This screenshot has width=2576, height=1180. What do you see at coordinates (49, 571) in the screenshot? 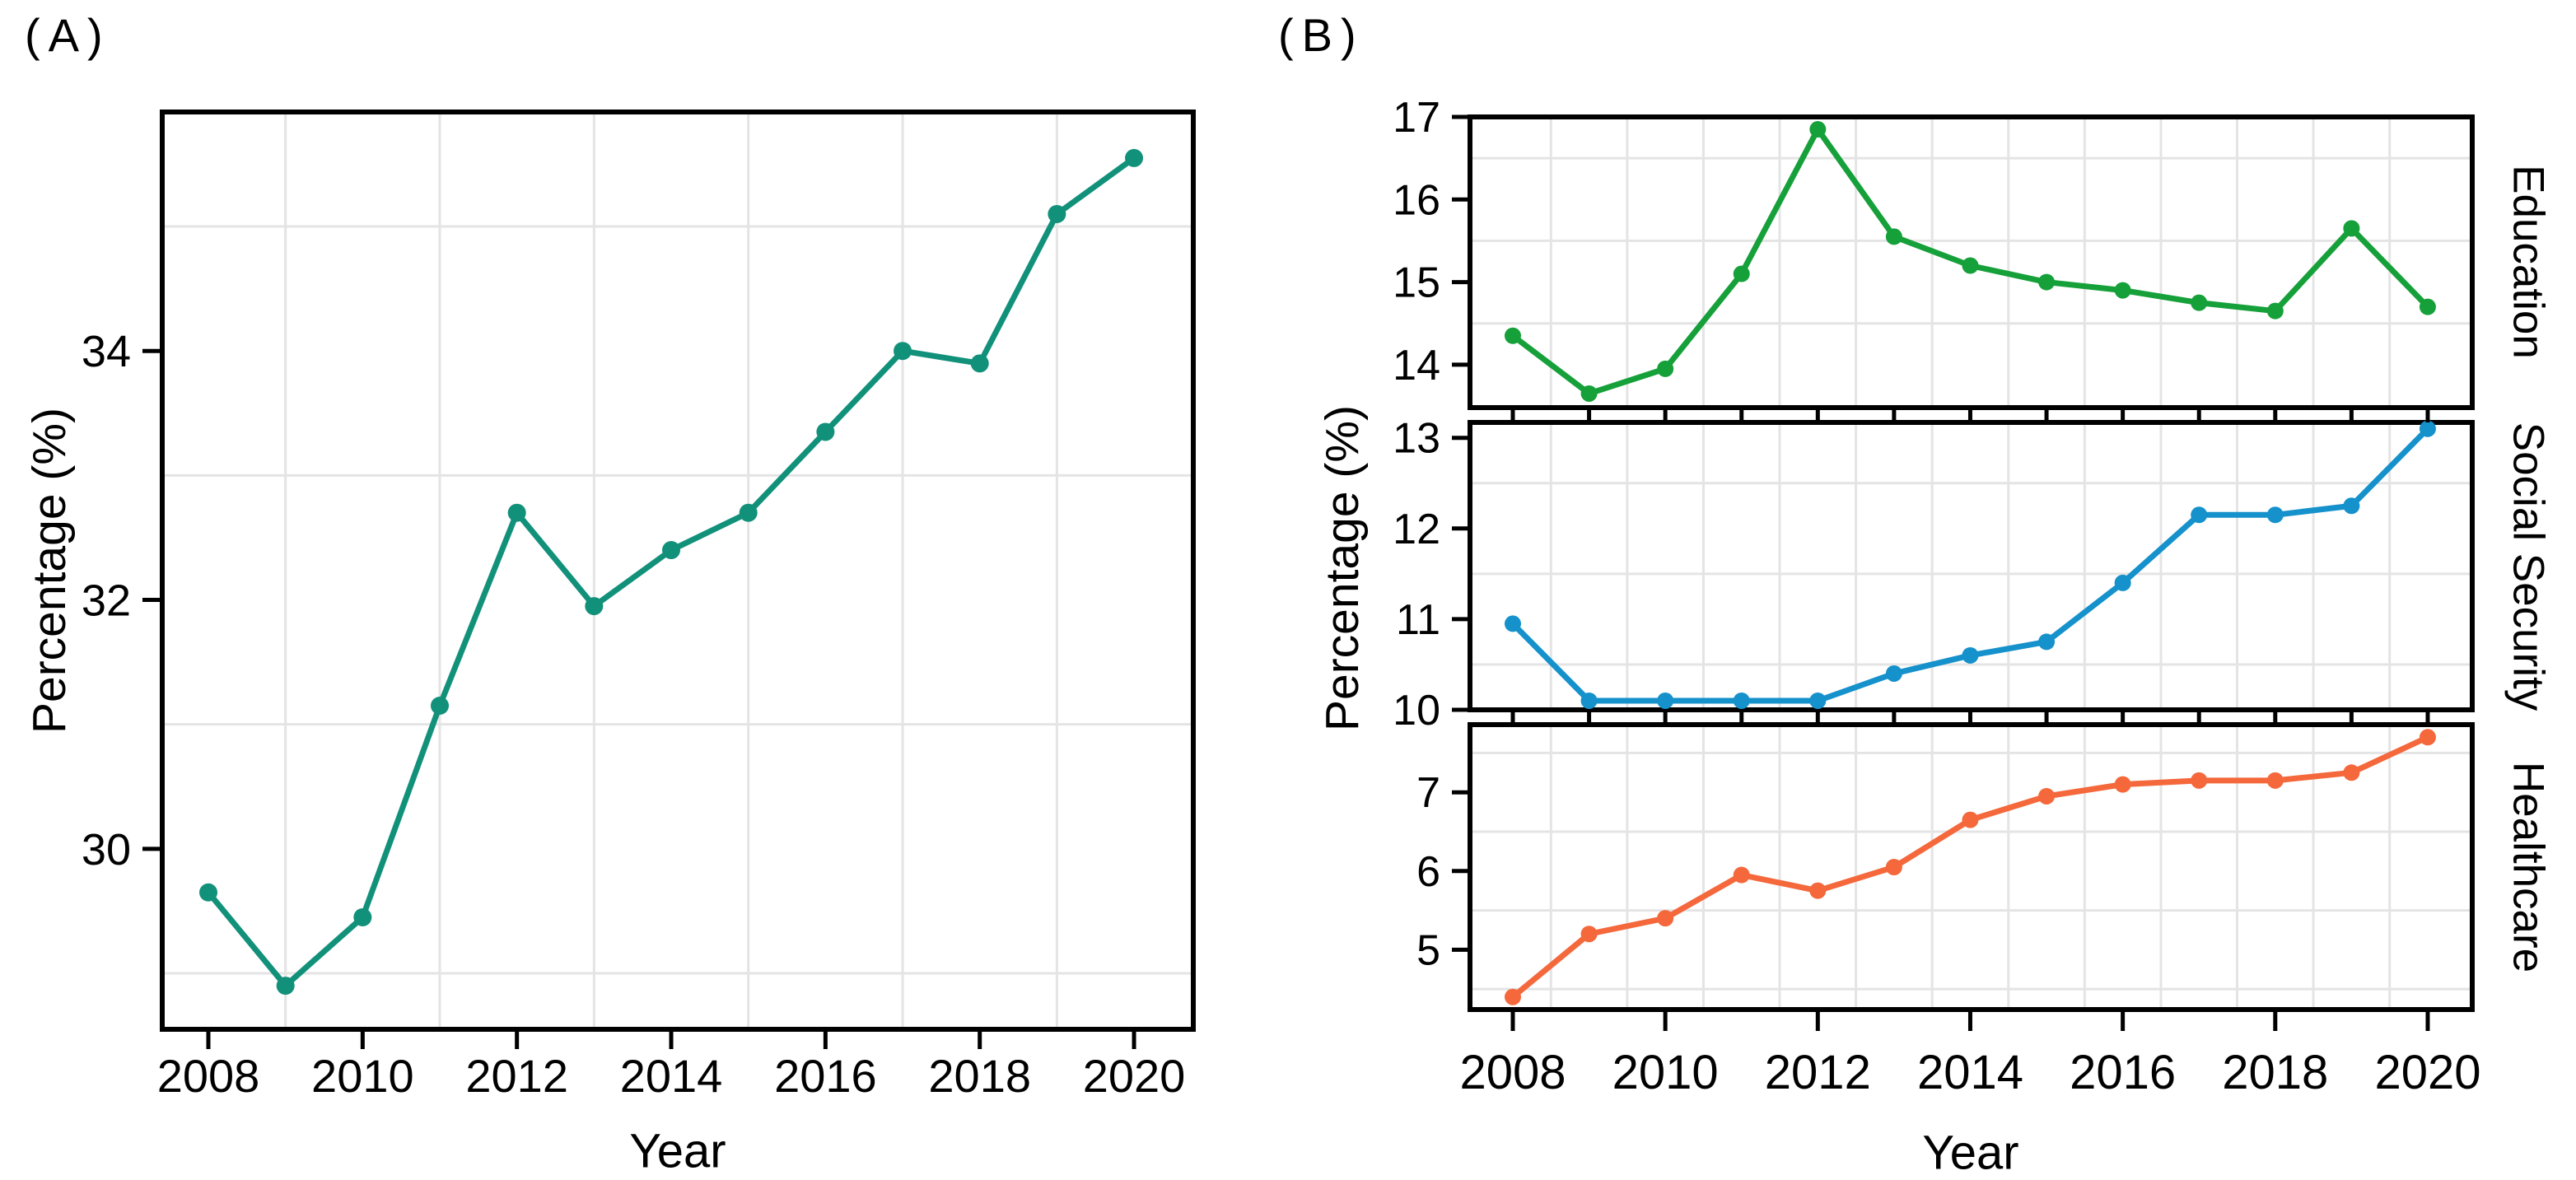
I see `panel-a-y-axis-title: Percentage (%)` at bounding box center [49, 571].